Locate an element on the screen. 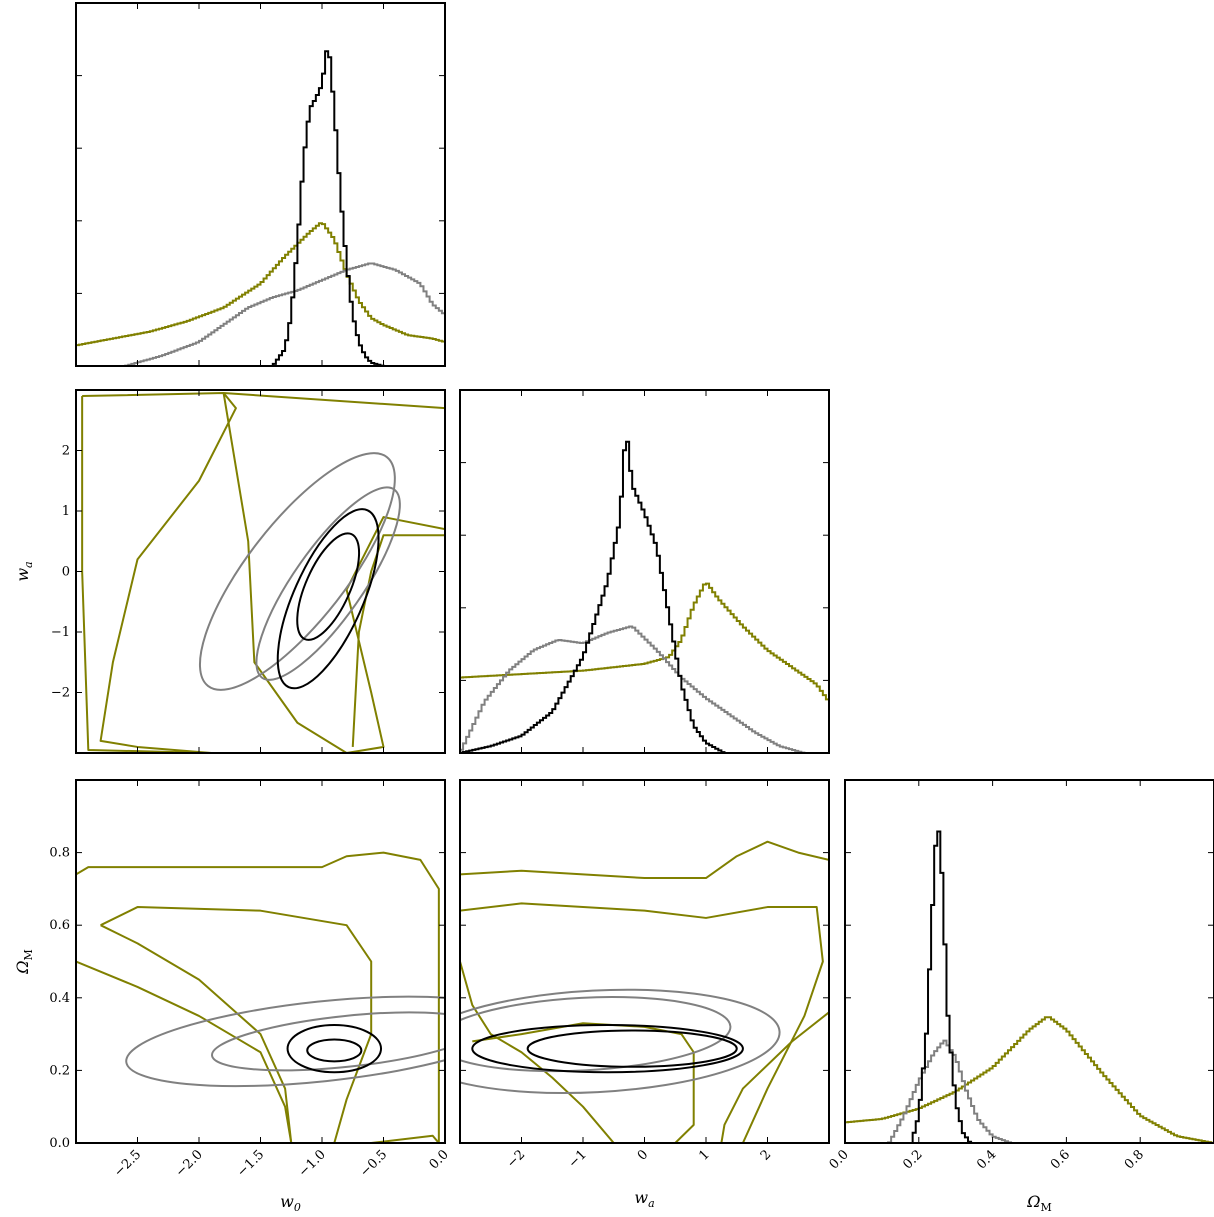  y-tick-label: 0 is located at coordinates (66, 572).